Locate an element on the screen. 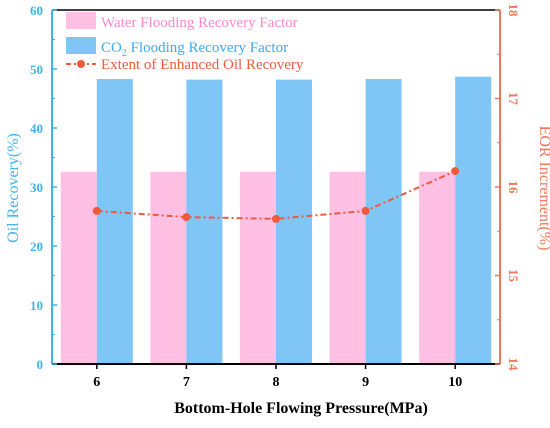 This screenshot has width=550, height=428. right-tick-label-17: 17 is located at coordinates (513, 99).